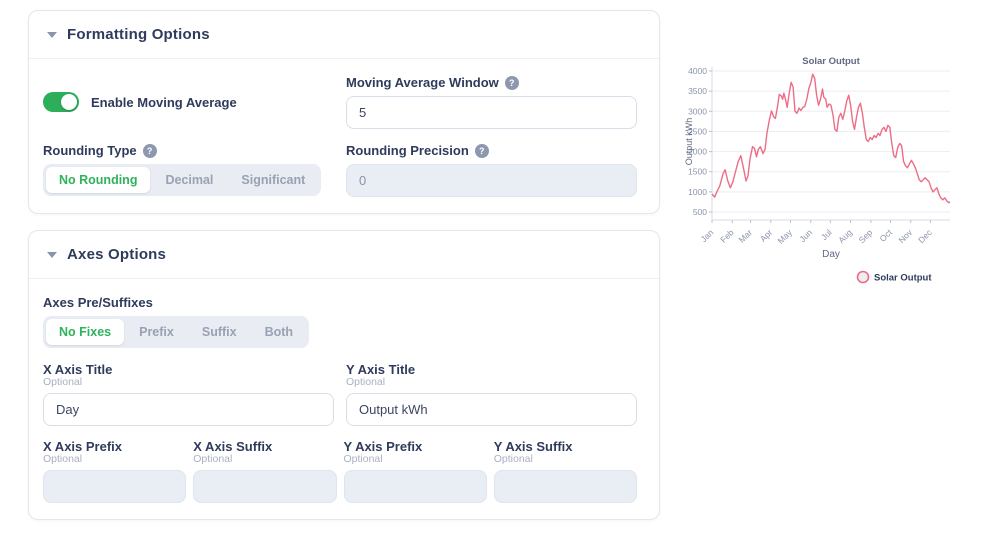 The width and height of the screenshot is (995, 545). What do you see at coordinates (69, 102) in the screenshot?
I see `toggle-knob` at bounding box center [69, 102].